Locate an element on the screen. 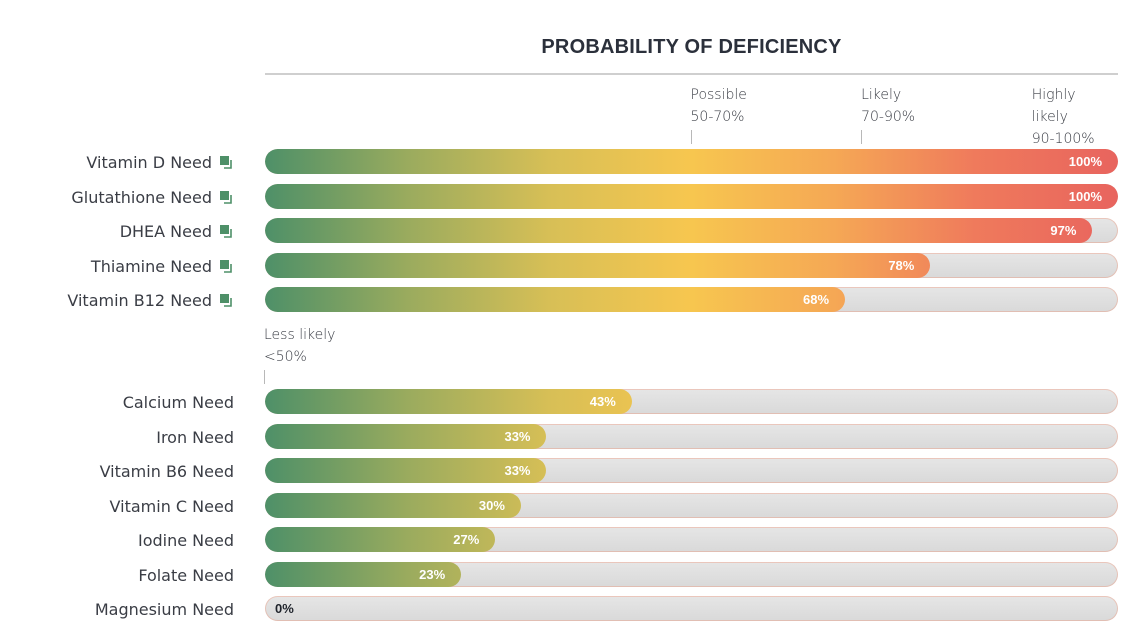 This screenshot has width=1140, height=633. threshold-label: Likely 70-90% is located at coordinates (888, 114).